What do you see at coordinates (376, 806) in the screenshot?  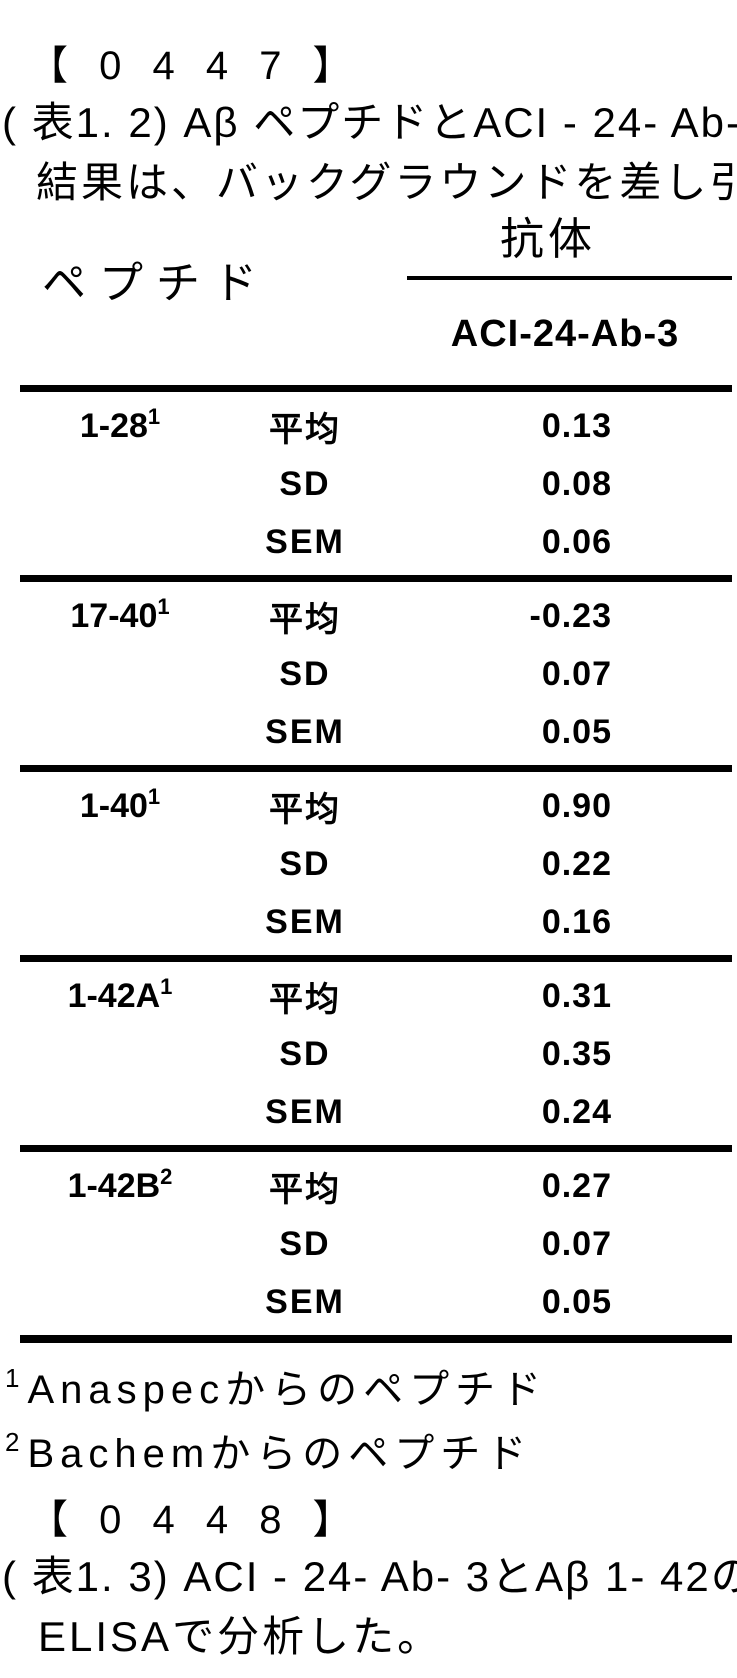 I see `table-row: 1-401 平均 0.90` at bounding box center [376, 806].